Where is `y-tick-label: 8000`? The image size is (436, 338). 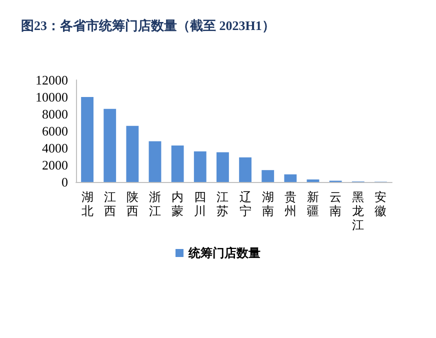 y-tick-label: 8000 is located at coordinates (55, 114).